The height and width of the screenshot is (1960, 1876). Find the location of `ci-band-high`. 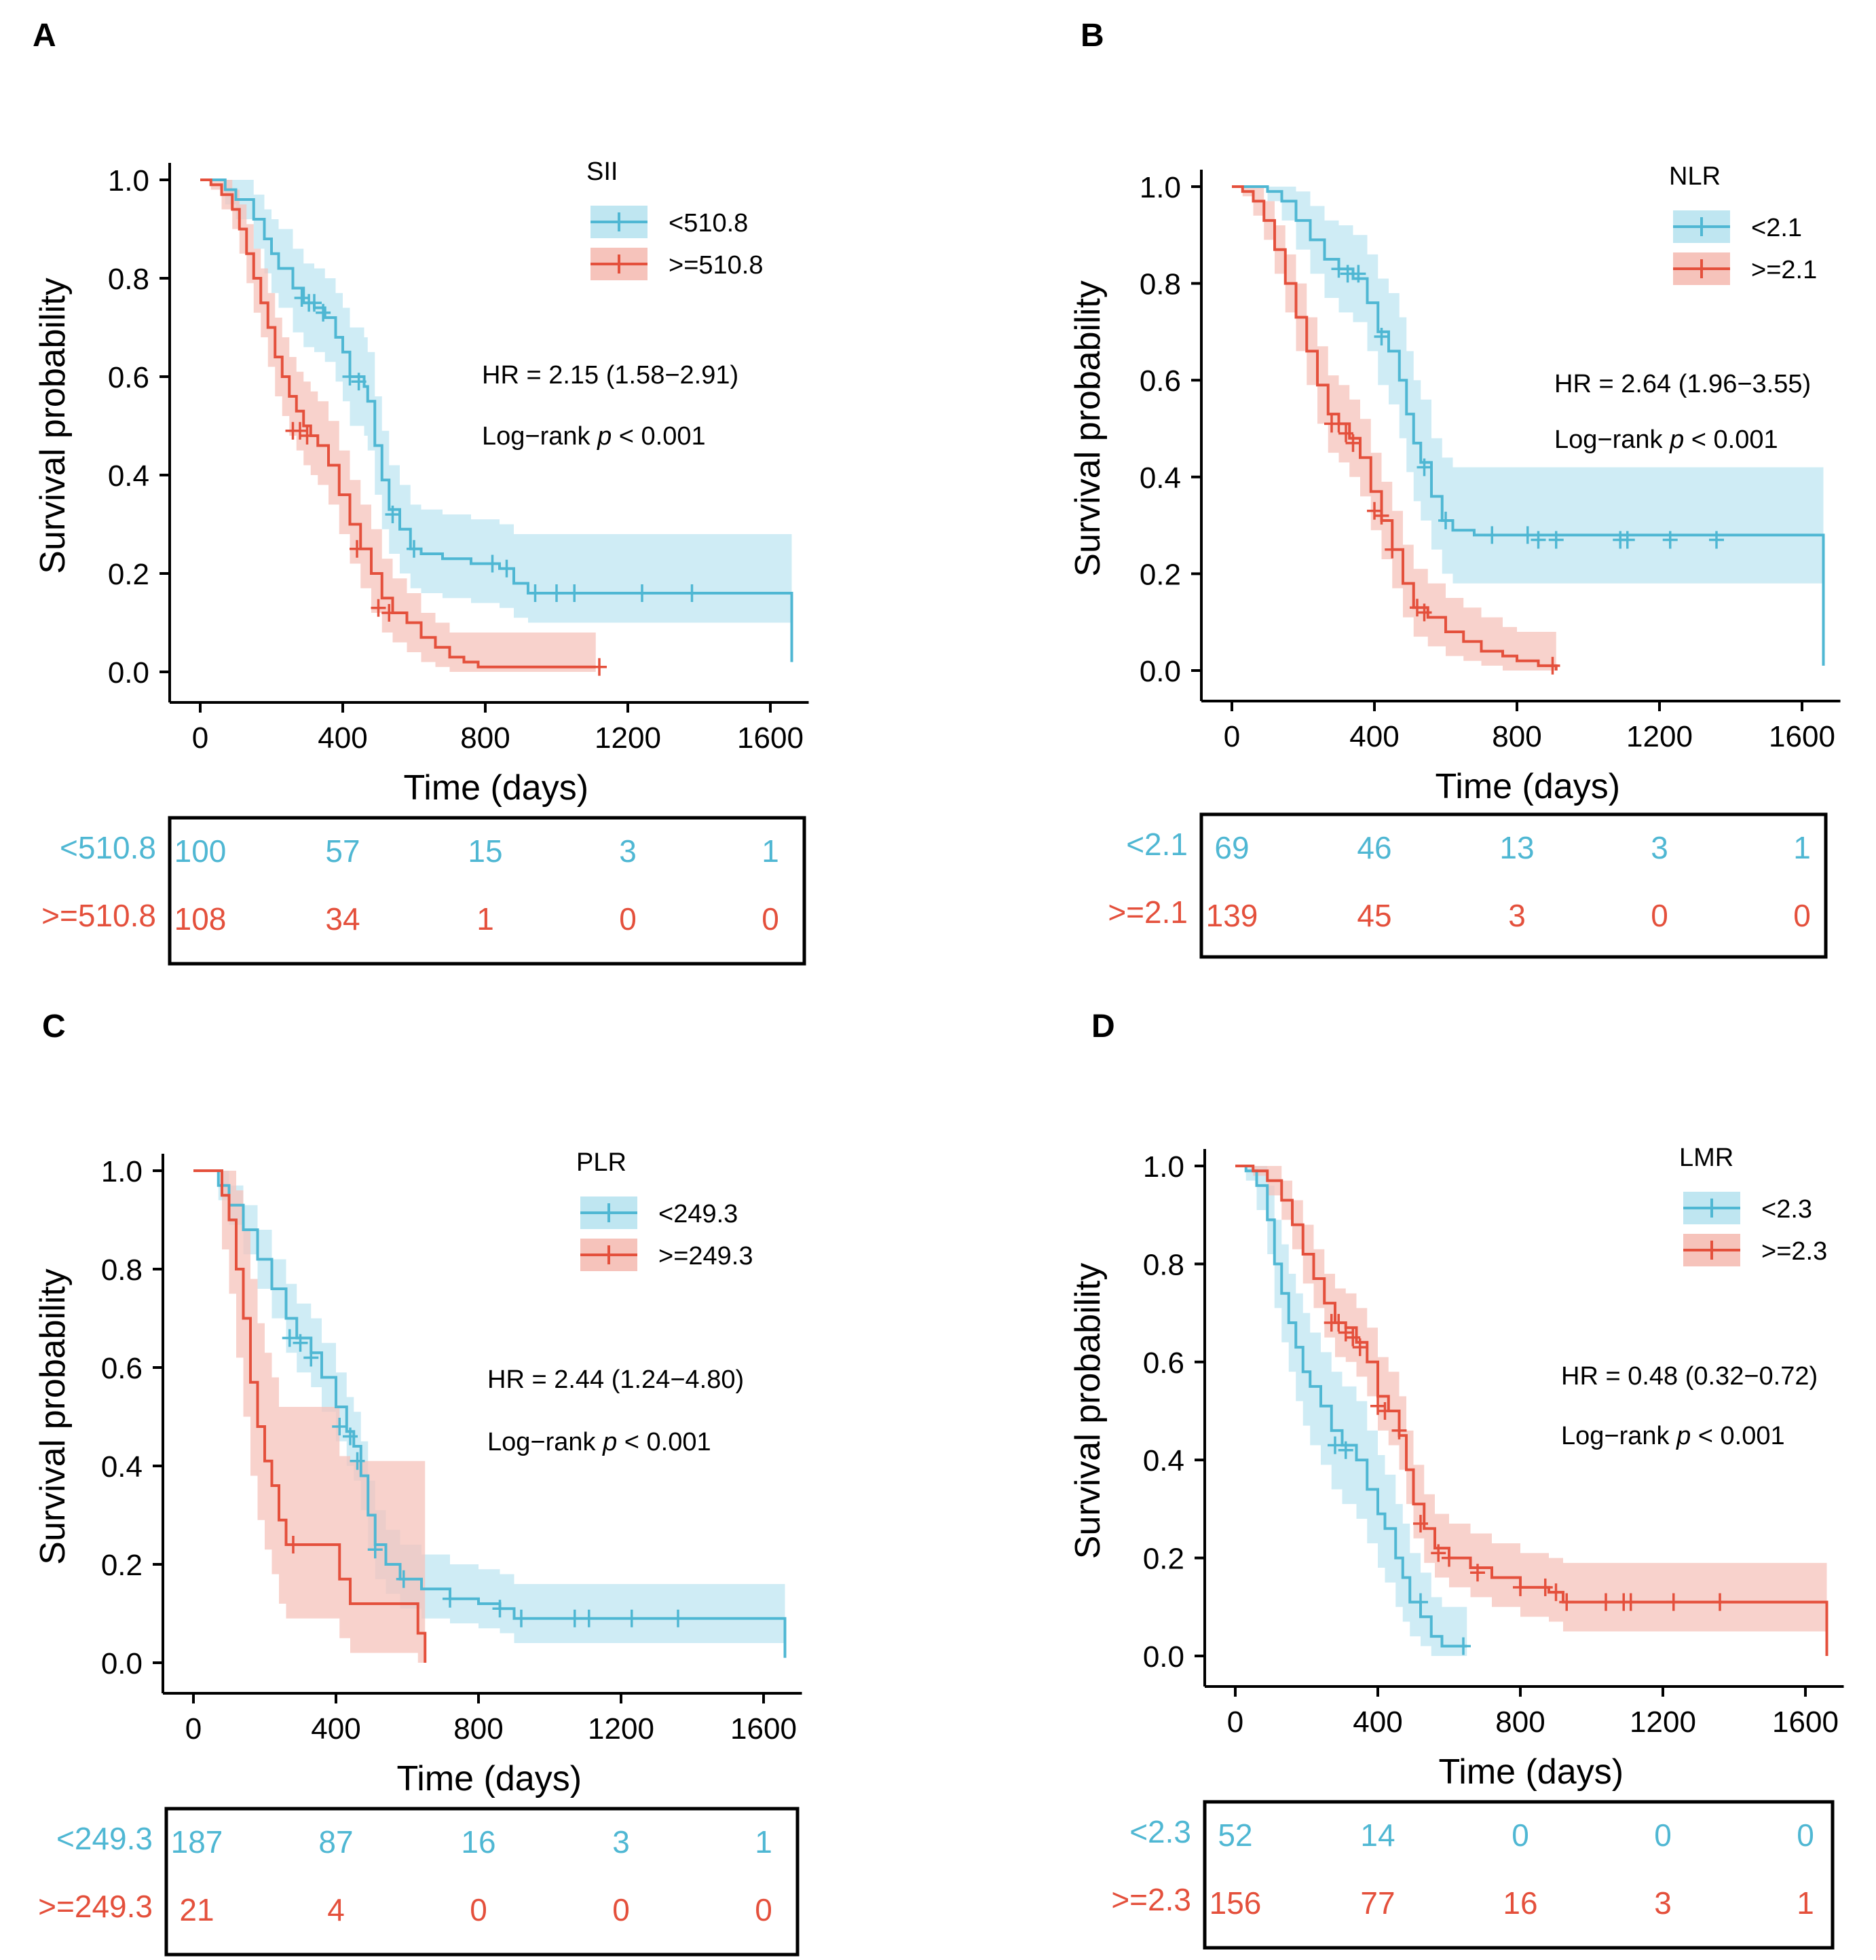

ci-band-high is located at coordinates (1394, 429).